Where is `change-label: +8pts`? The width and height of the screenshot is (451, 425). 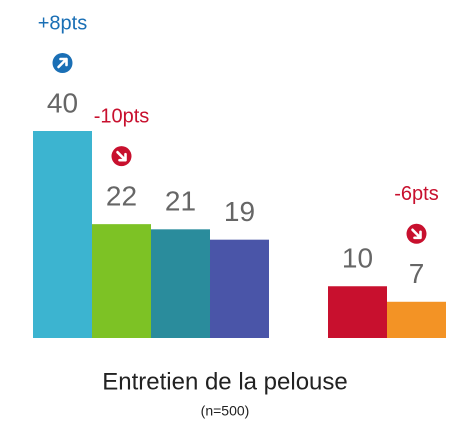
change-label: +8pts is located at coordinates (62, 23).